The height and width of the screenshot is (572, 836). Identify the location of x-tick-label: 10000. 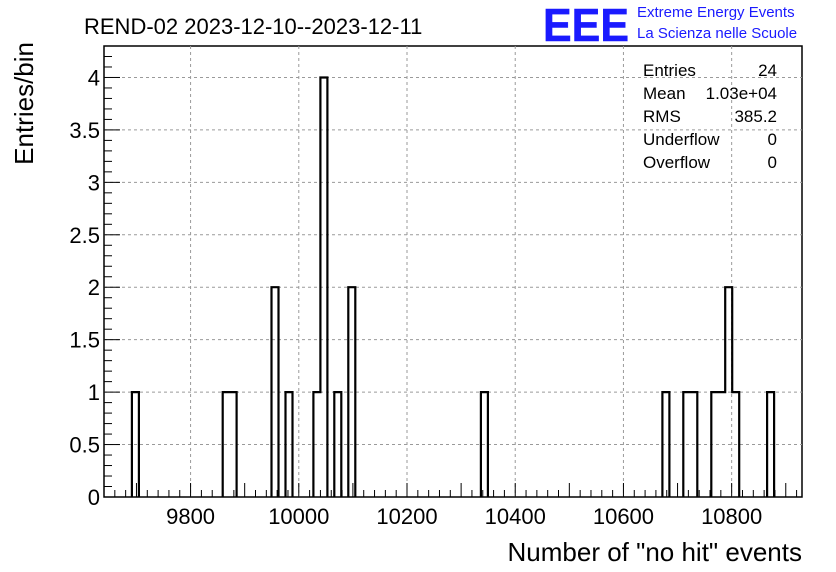
(298, 516).